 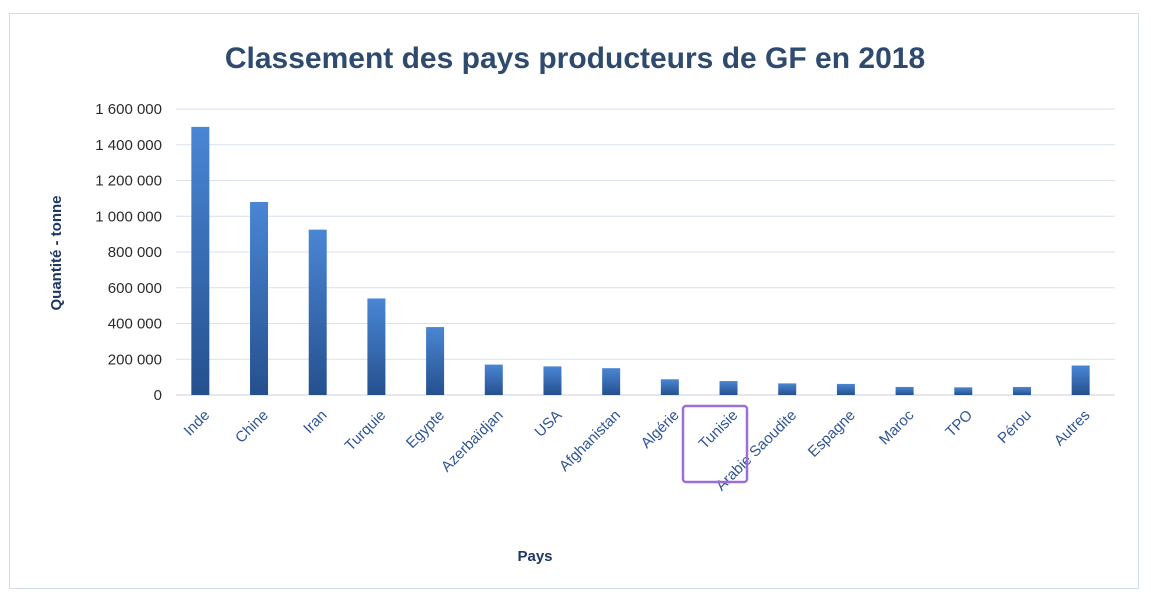 I want to click on bar-tpo, so click(x=963, y=391).